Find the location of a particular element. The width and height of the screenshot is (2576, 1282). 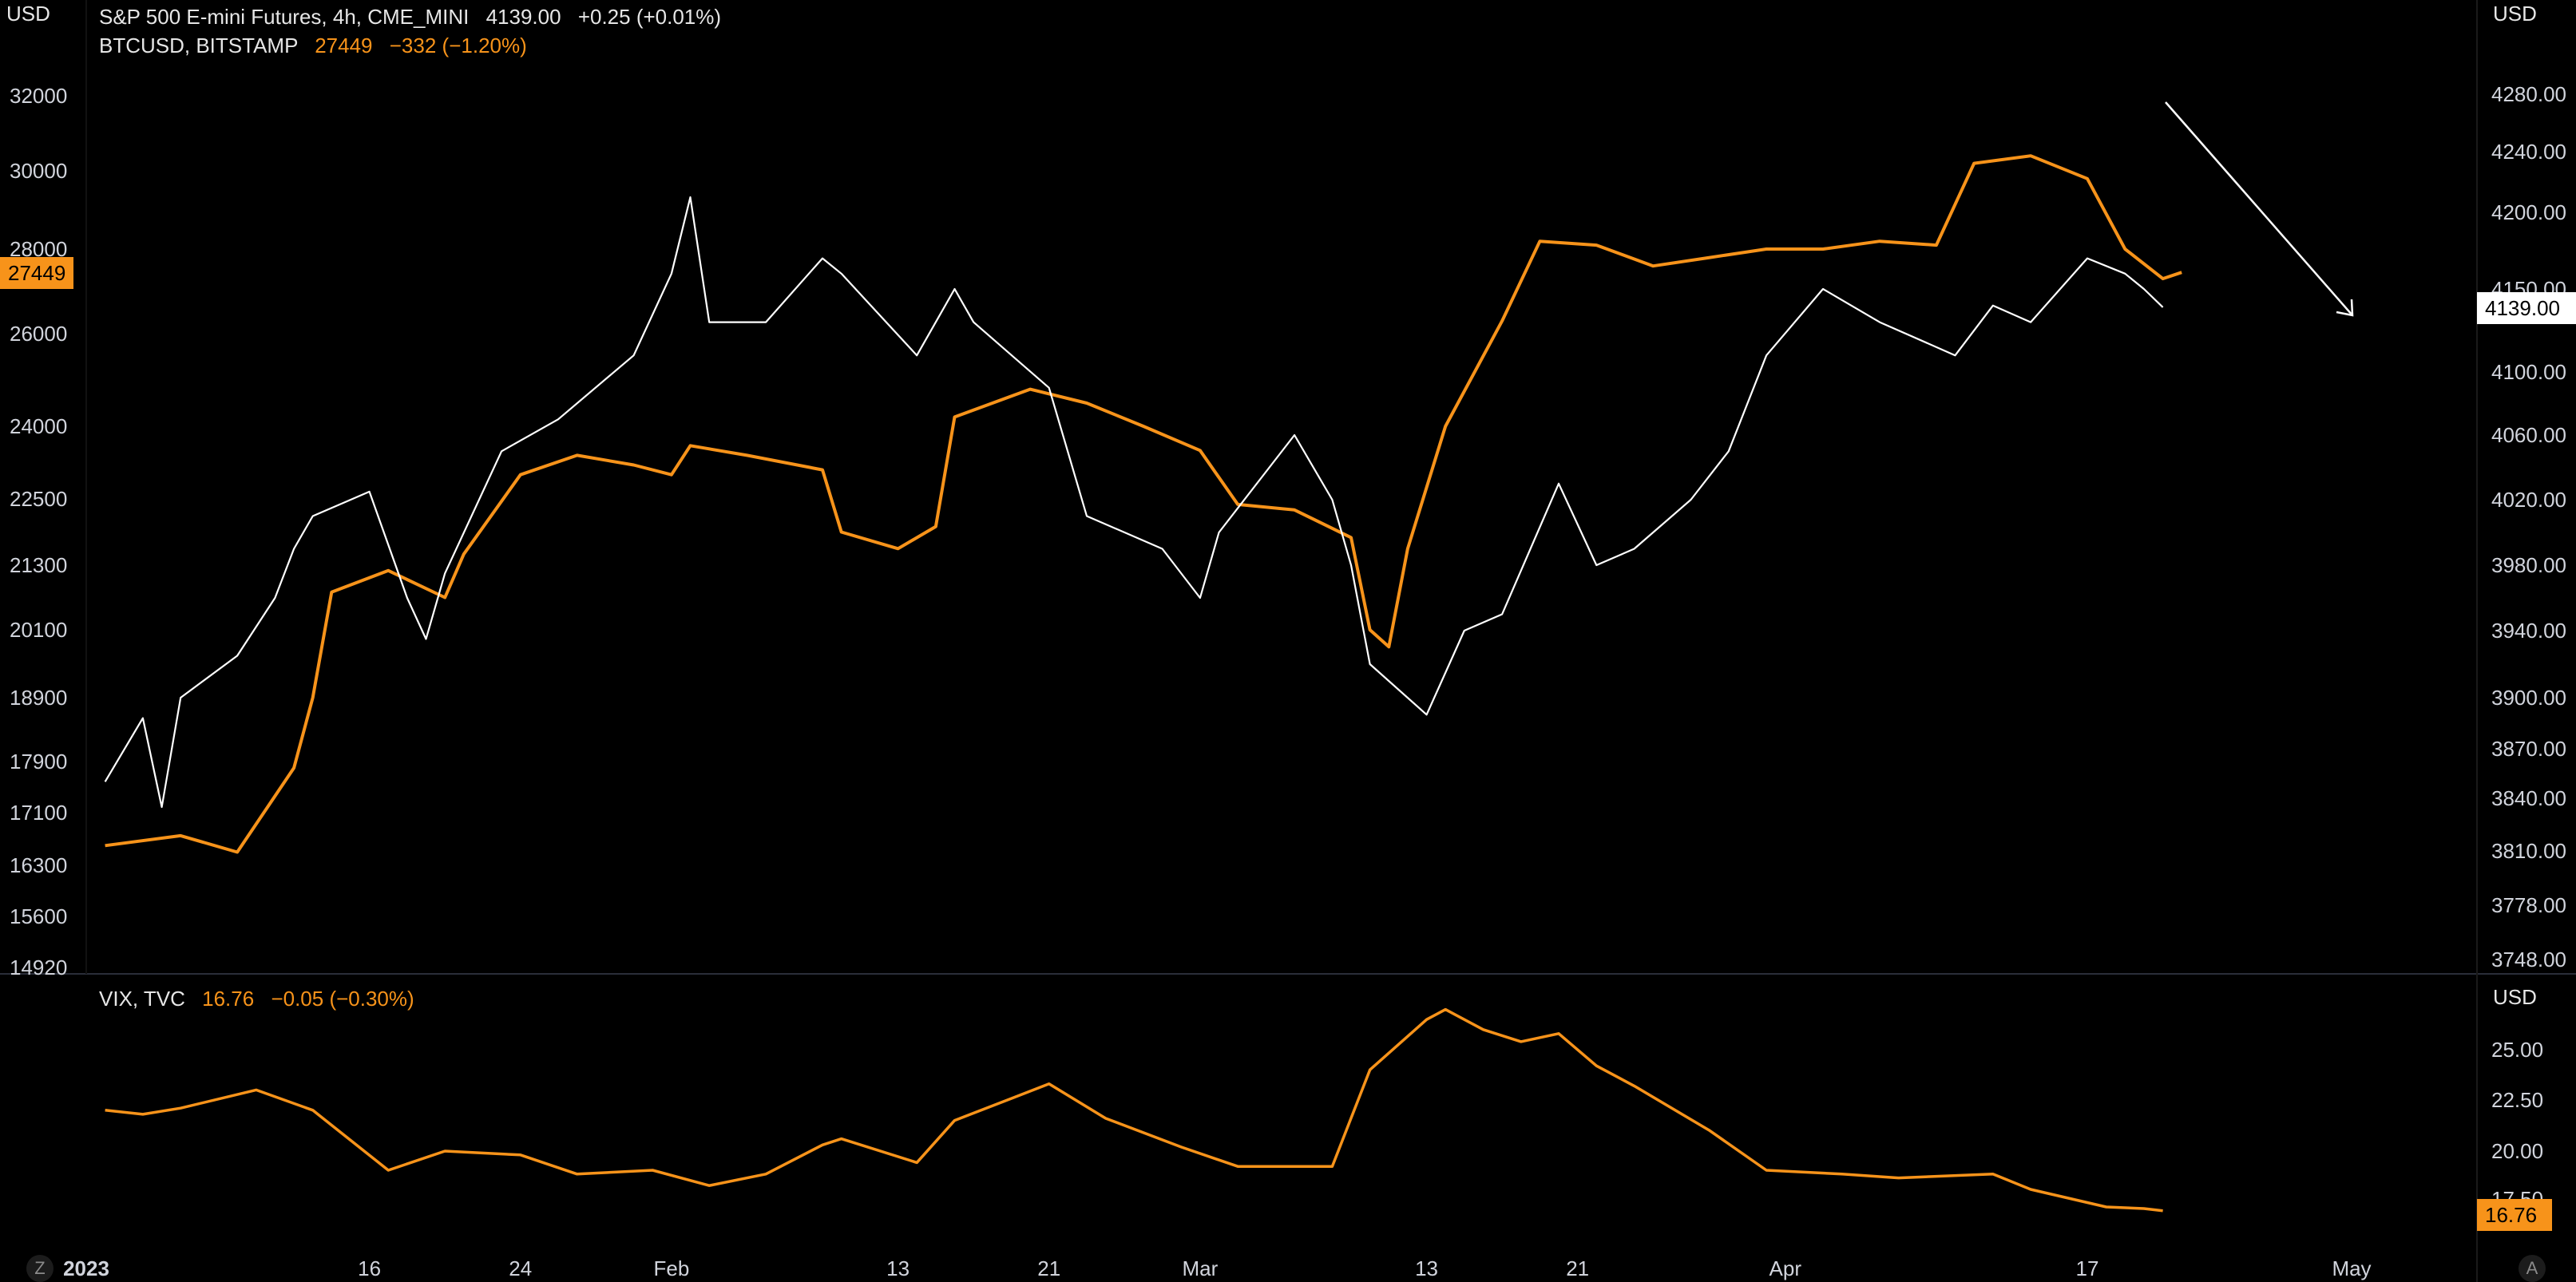

vix-axis-unit: USD is located at coordinates (2515, 997).